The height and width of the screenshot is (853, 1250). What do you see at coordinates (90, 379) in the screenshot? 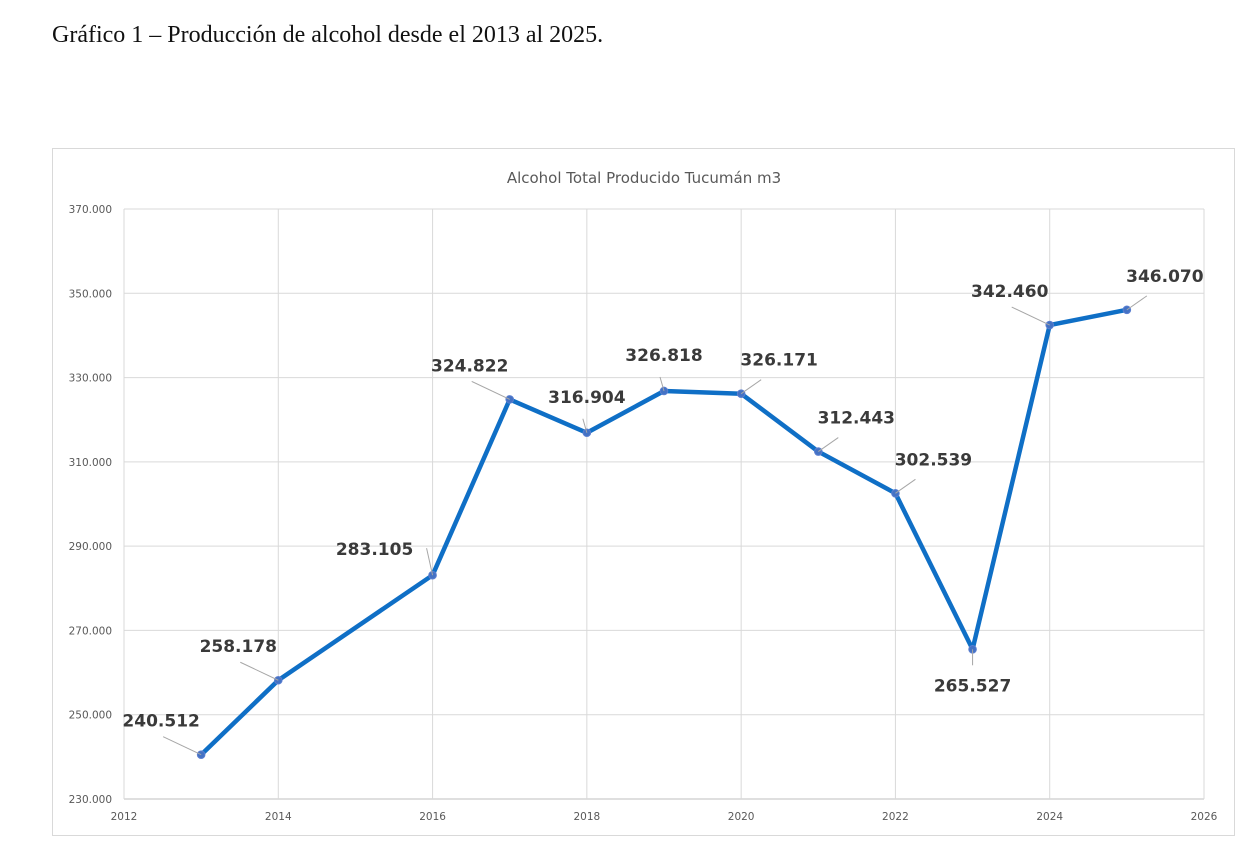
I see `y-tick-label: 330.000` at bounding box center [90, 379].